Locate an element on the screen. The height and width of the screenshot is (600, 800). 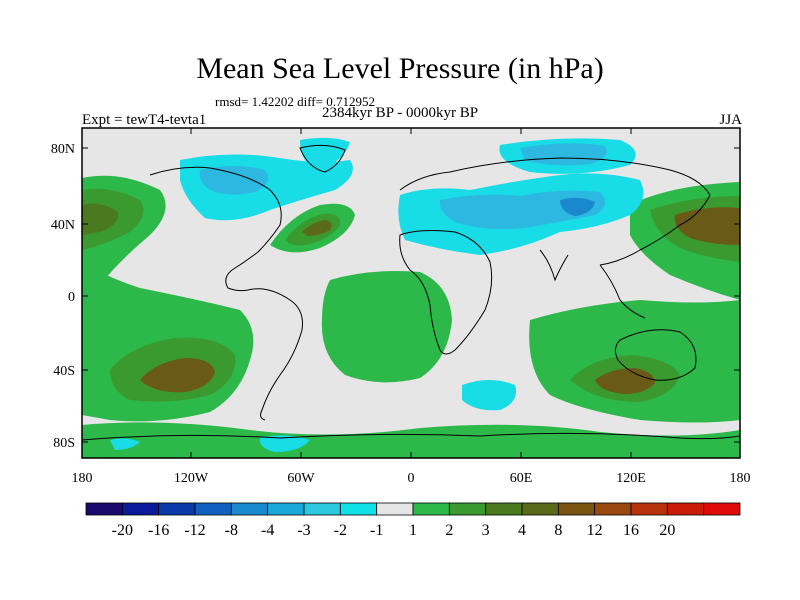
lat-label: 0 is located at coordinates (71, 297).